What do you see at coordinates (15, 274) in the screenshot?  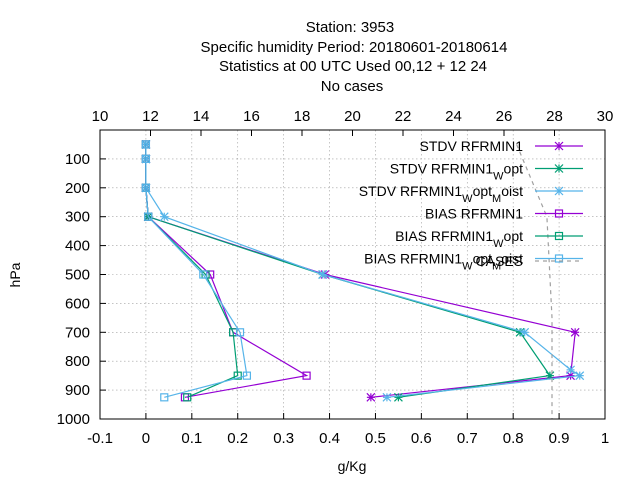 I see `y-axis-label: hPa` at bounding box center [15, 274].